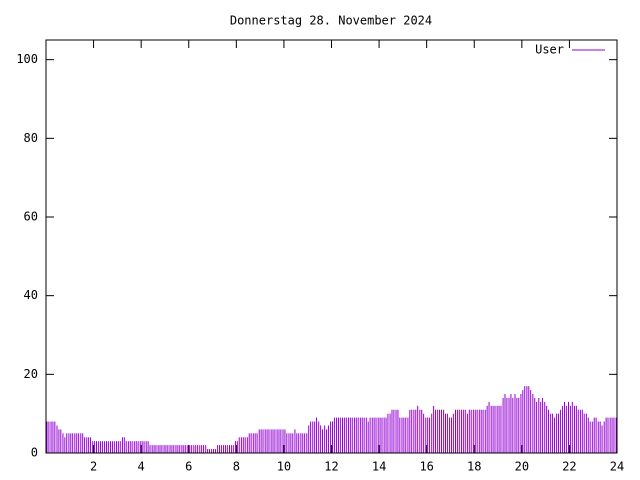  What do you see at coordinates (236, 467) in the screenshot?
I see `x-tick-label: 8` at bounding box center [236, 467].